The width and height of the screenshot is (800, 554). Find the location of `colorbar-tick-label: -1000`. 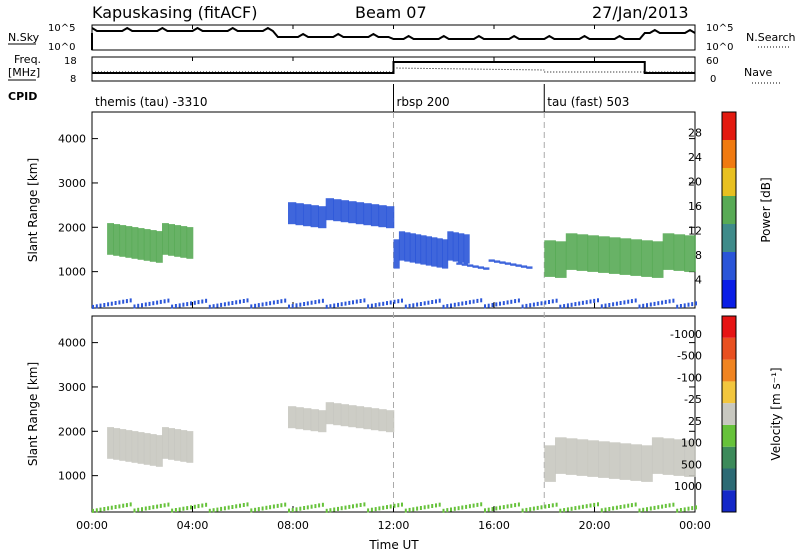

colorbar-tick-label: -1000 is located at coordinates (686, 334).